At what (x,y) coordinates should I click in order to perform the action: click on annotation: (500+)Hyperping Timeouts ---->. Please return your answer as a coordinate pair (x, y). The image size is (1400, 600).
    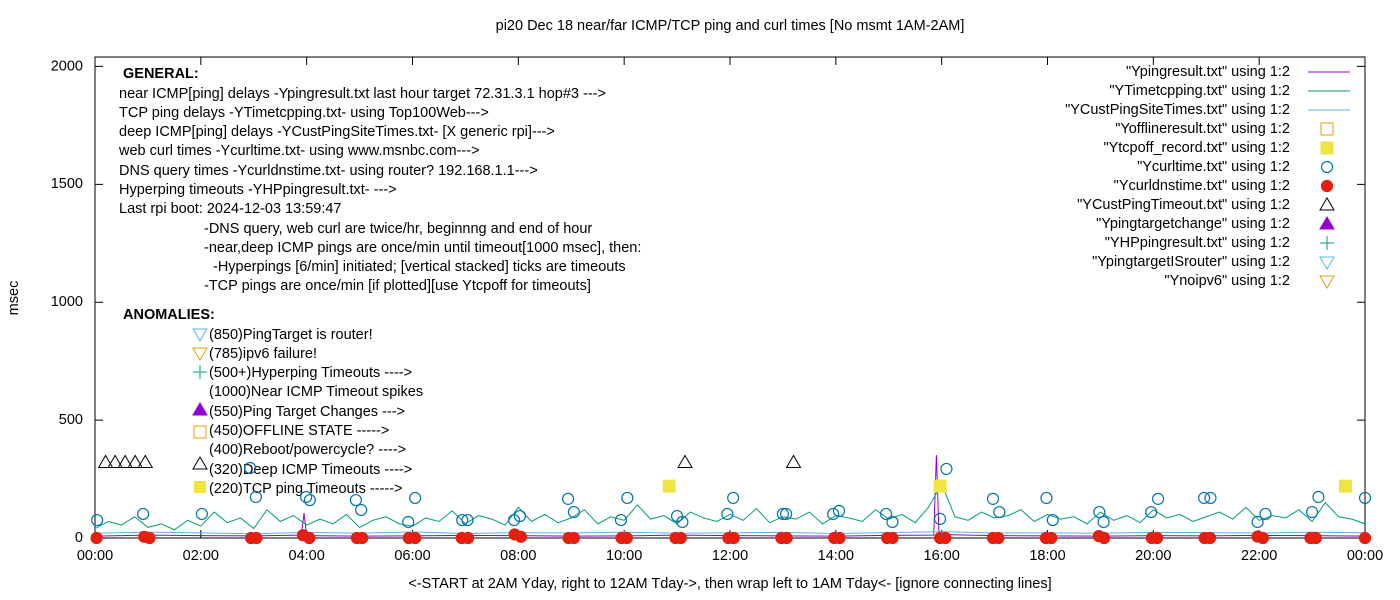
    Looking at the image, I should click on (310, 373).